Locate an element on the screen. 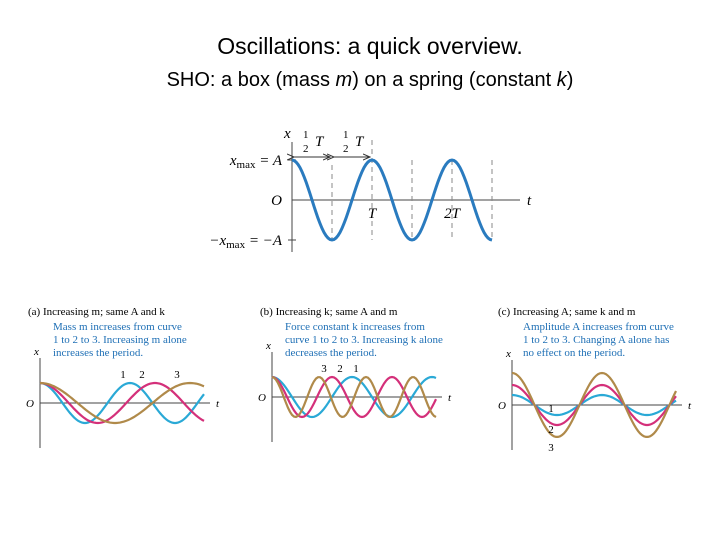  label: −xmax = −A is located at coordinates (245, 242).